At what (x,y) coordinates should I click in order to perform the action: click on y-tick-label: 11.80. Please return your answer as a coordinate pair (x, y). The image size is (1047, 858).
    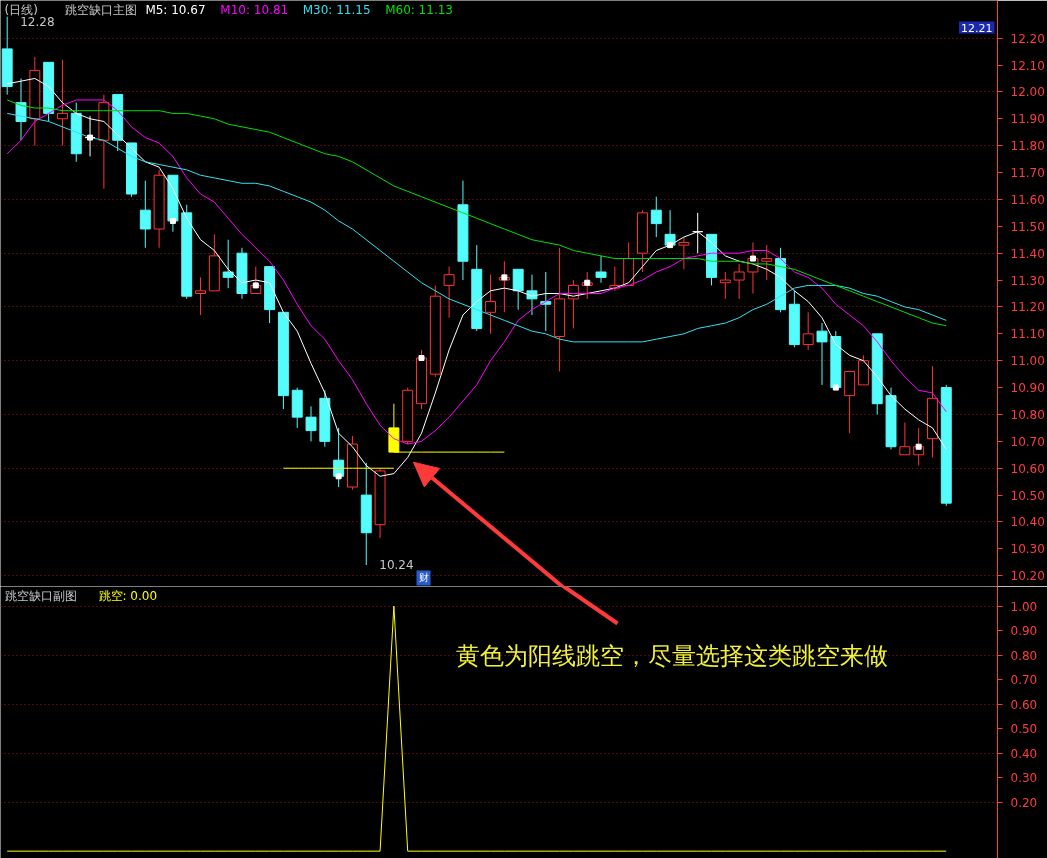
    Looking at the image, I should click on (1027, 146).